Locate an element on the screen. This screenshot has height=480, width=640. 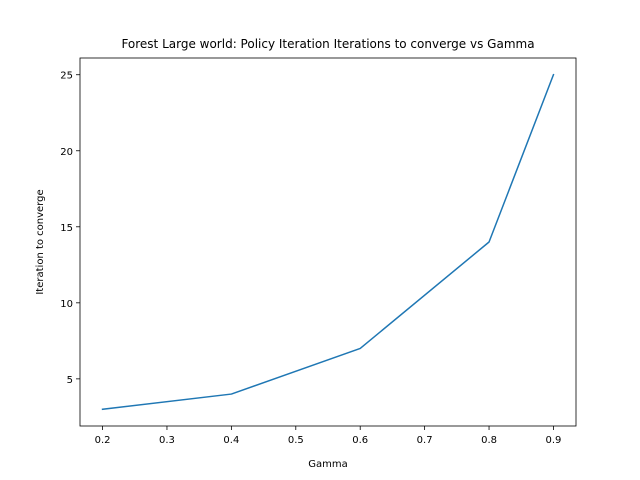
x-axis: 0.2 0.3 0.4 0.5 0.6 0.7 0.8 0.9 is located at coordinates (328, 436).